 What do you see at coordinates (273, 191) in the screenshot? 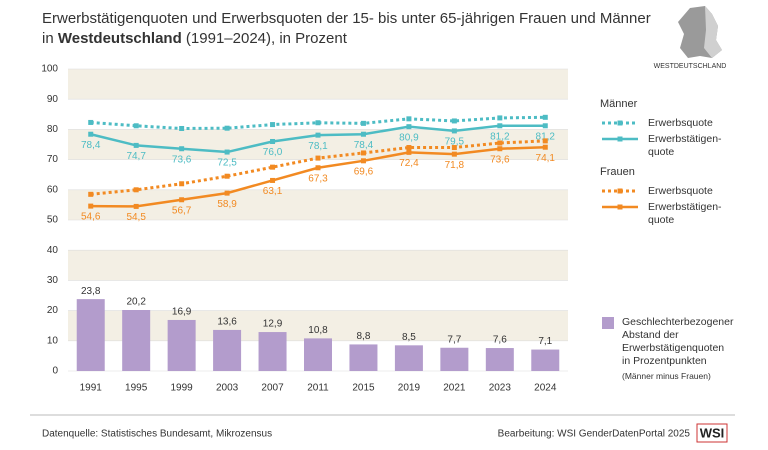
I see `value-label: 63,1` at bounding box center [273, 191].